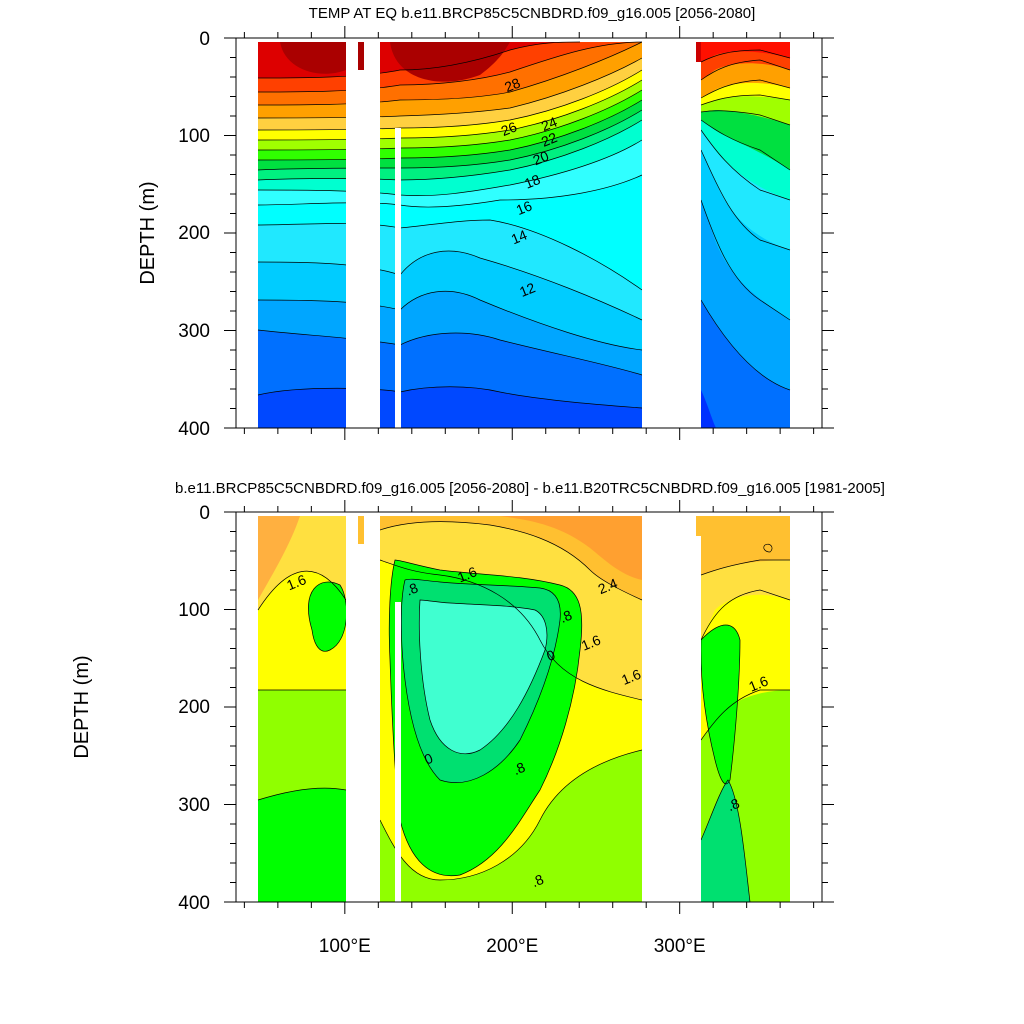  I want to click on contour-label: 18, so click(532, 181).